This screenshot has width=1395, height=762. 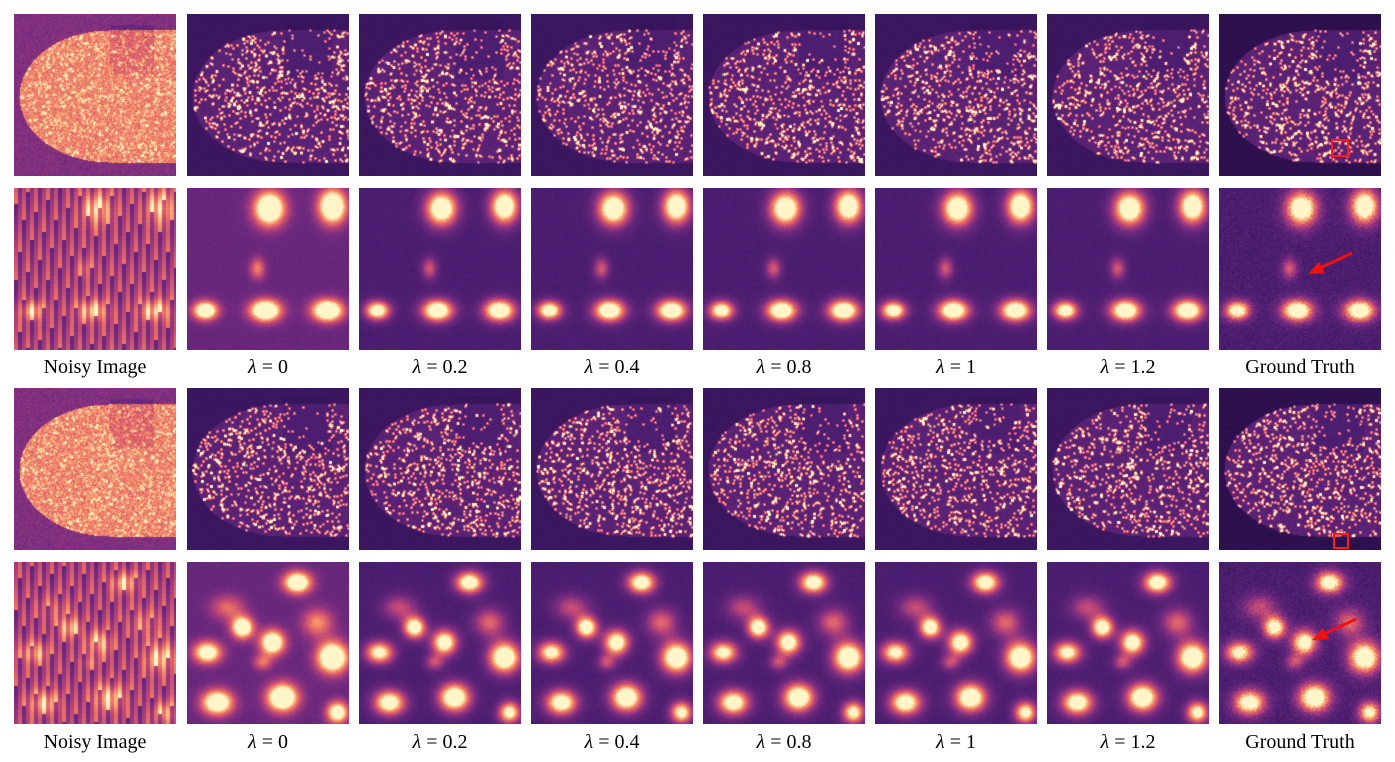 I want to click on caption-lambda-0-block-2: λ = 0, so click(x=268, y=742).